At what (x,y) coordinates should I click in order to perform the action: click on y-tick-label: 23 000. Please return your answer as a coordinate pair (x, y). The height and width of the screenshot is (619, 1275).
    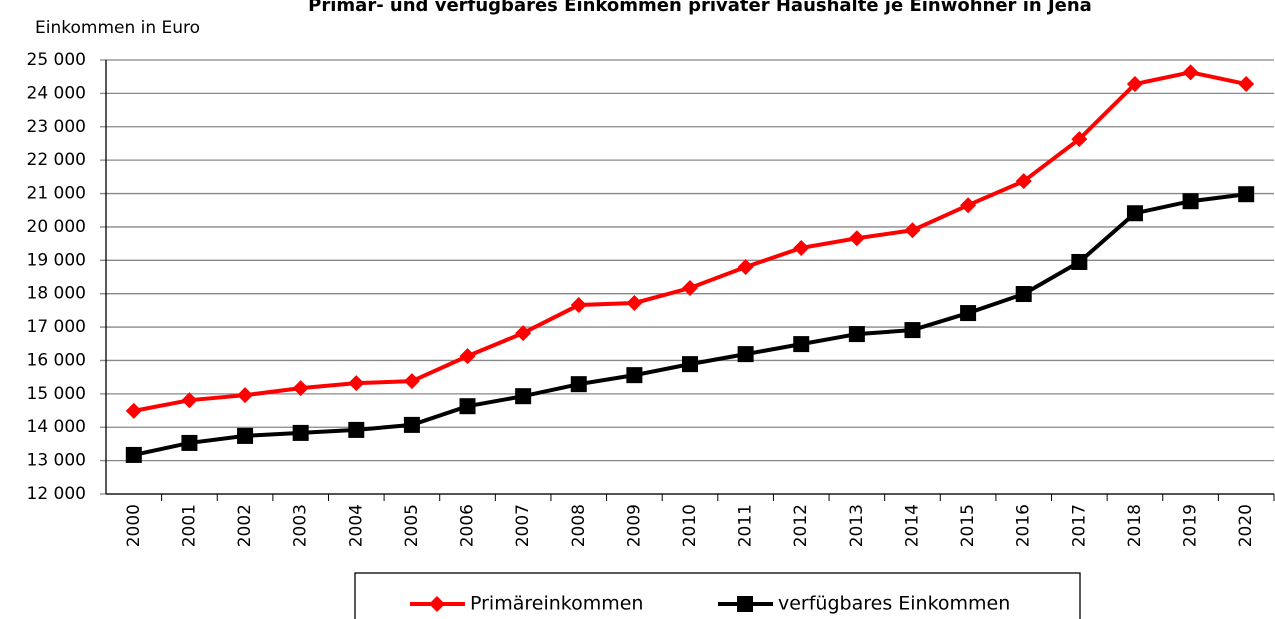
    Looking at the image, I should click on (56, 127).